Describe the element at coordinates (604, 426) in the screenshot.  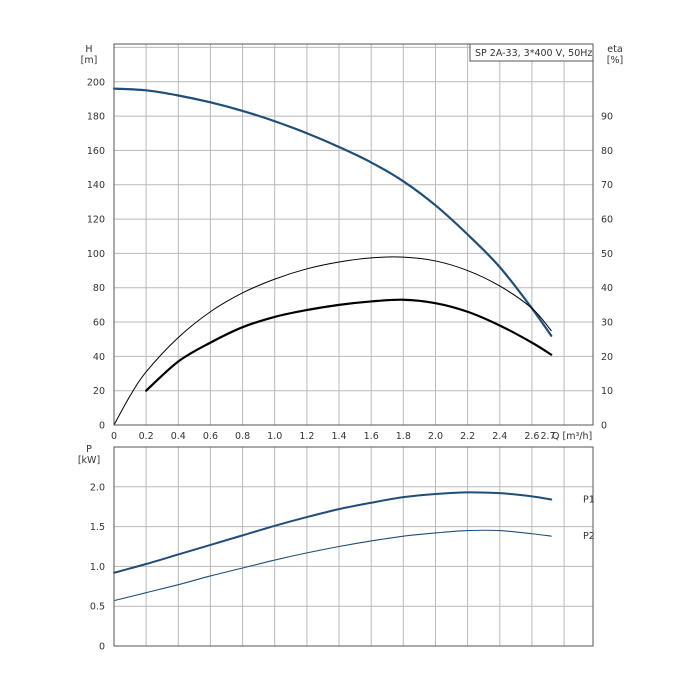
I see `y2-tick-label: 0` at that location.